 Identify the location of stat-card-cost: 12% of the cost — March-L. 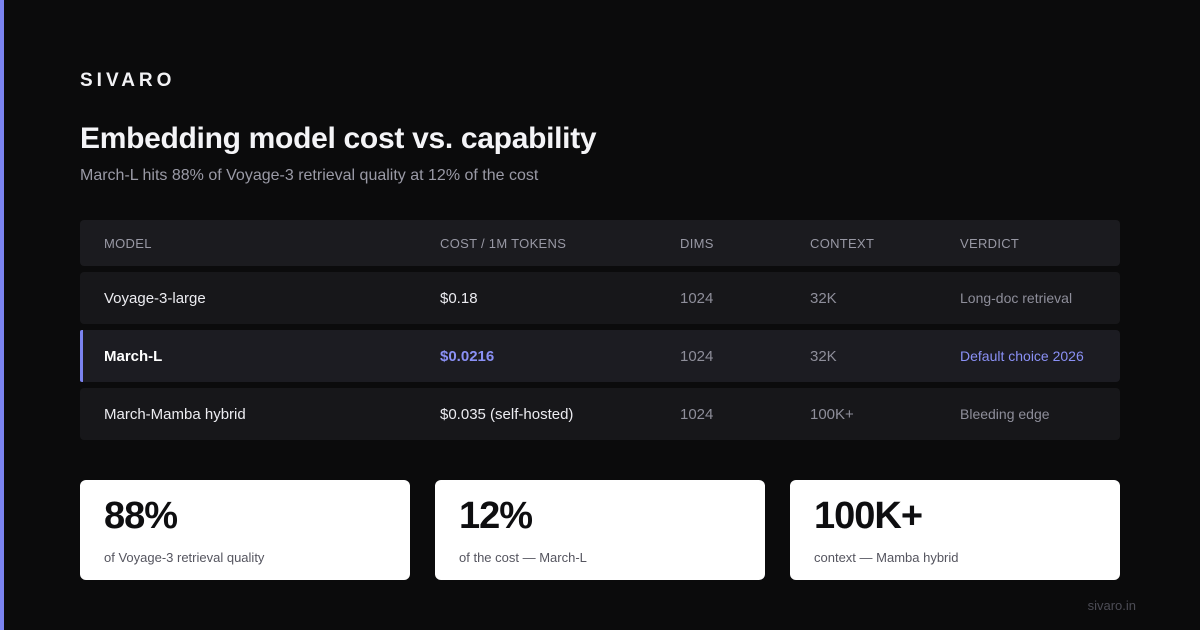
(600, 530).